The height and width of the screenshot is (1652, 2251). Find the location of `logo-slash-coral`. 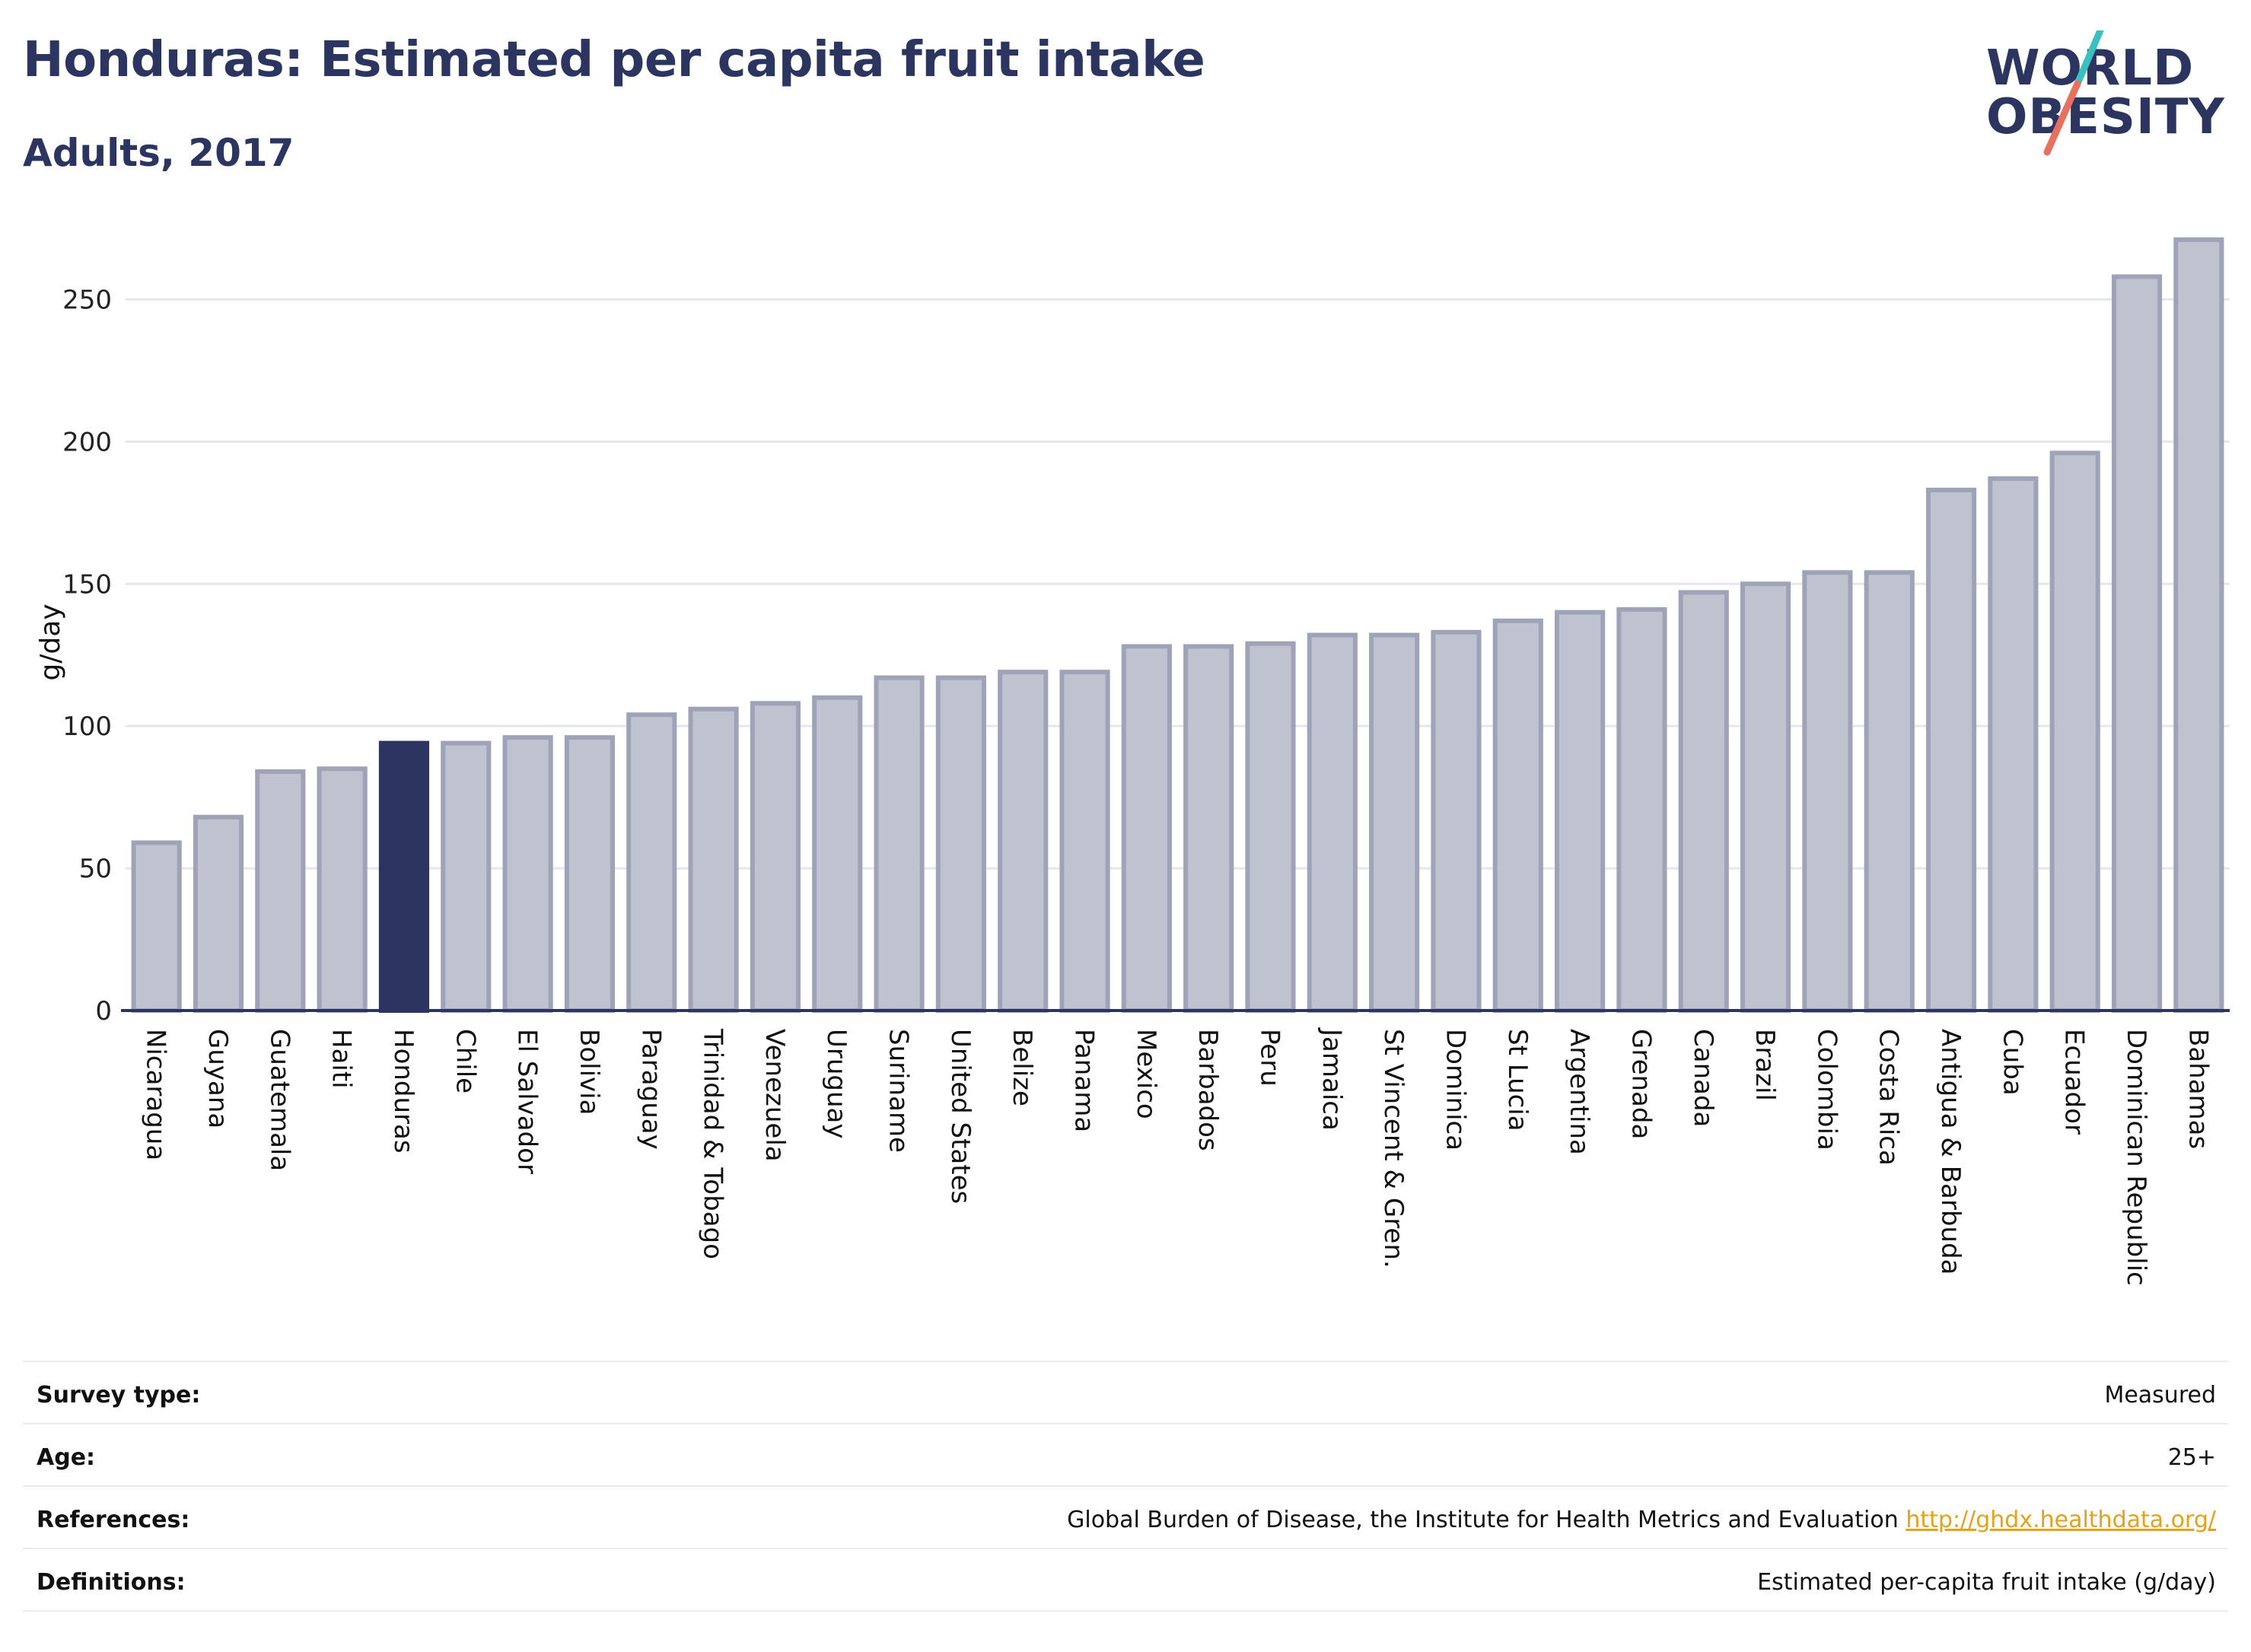

logo-slash-coral is located at coordinates (2062, 118).